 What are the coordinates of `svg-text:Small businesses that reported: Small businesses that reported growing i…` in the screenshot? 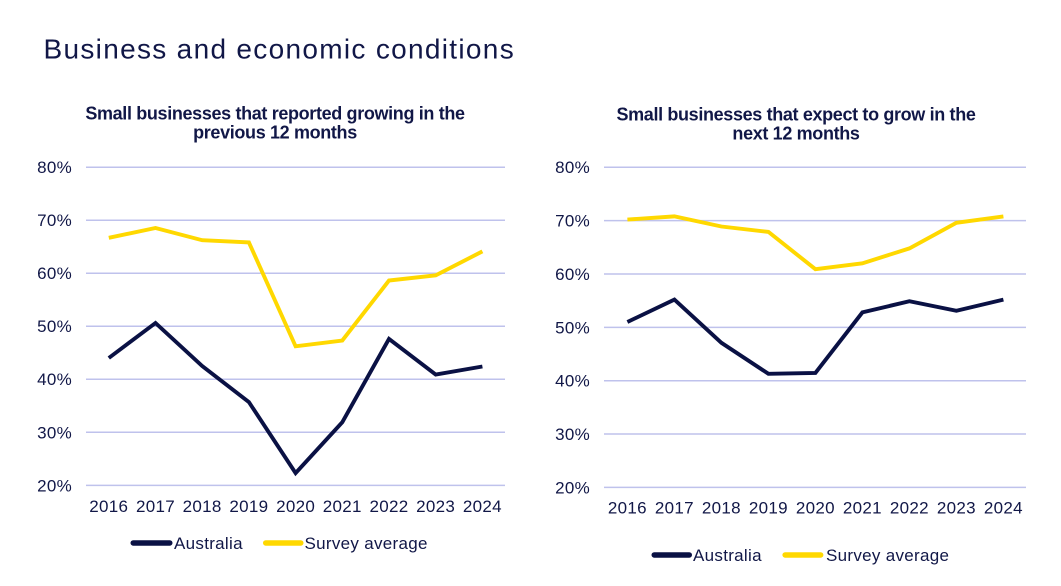 It's located at (275, 114).